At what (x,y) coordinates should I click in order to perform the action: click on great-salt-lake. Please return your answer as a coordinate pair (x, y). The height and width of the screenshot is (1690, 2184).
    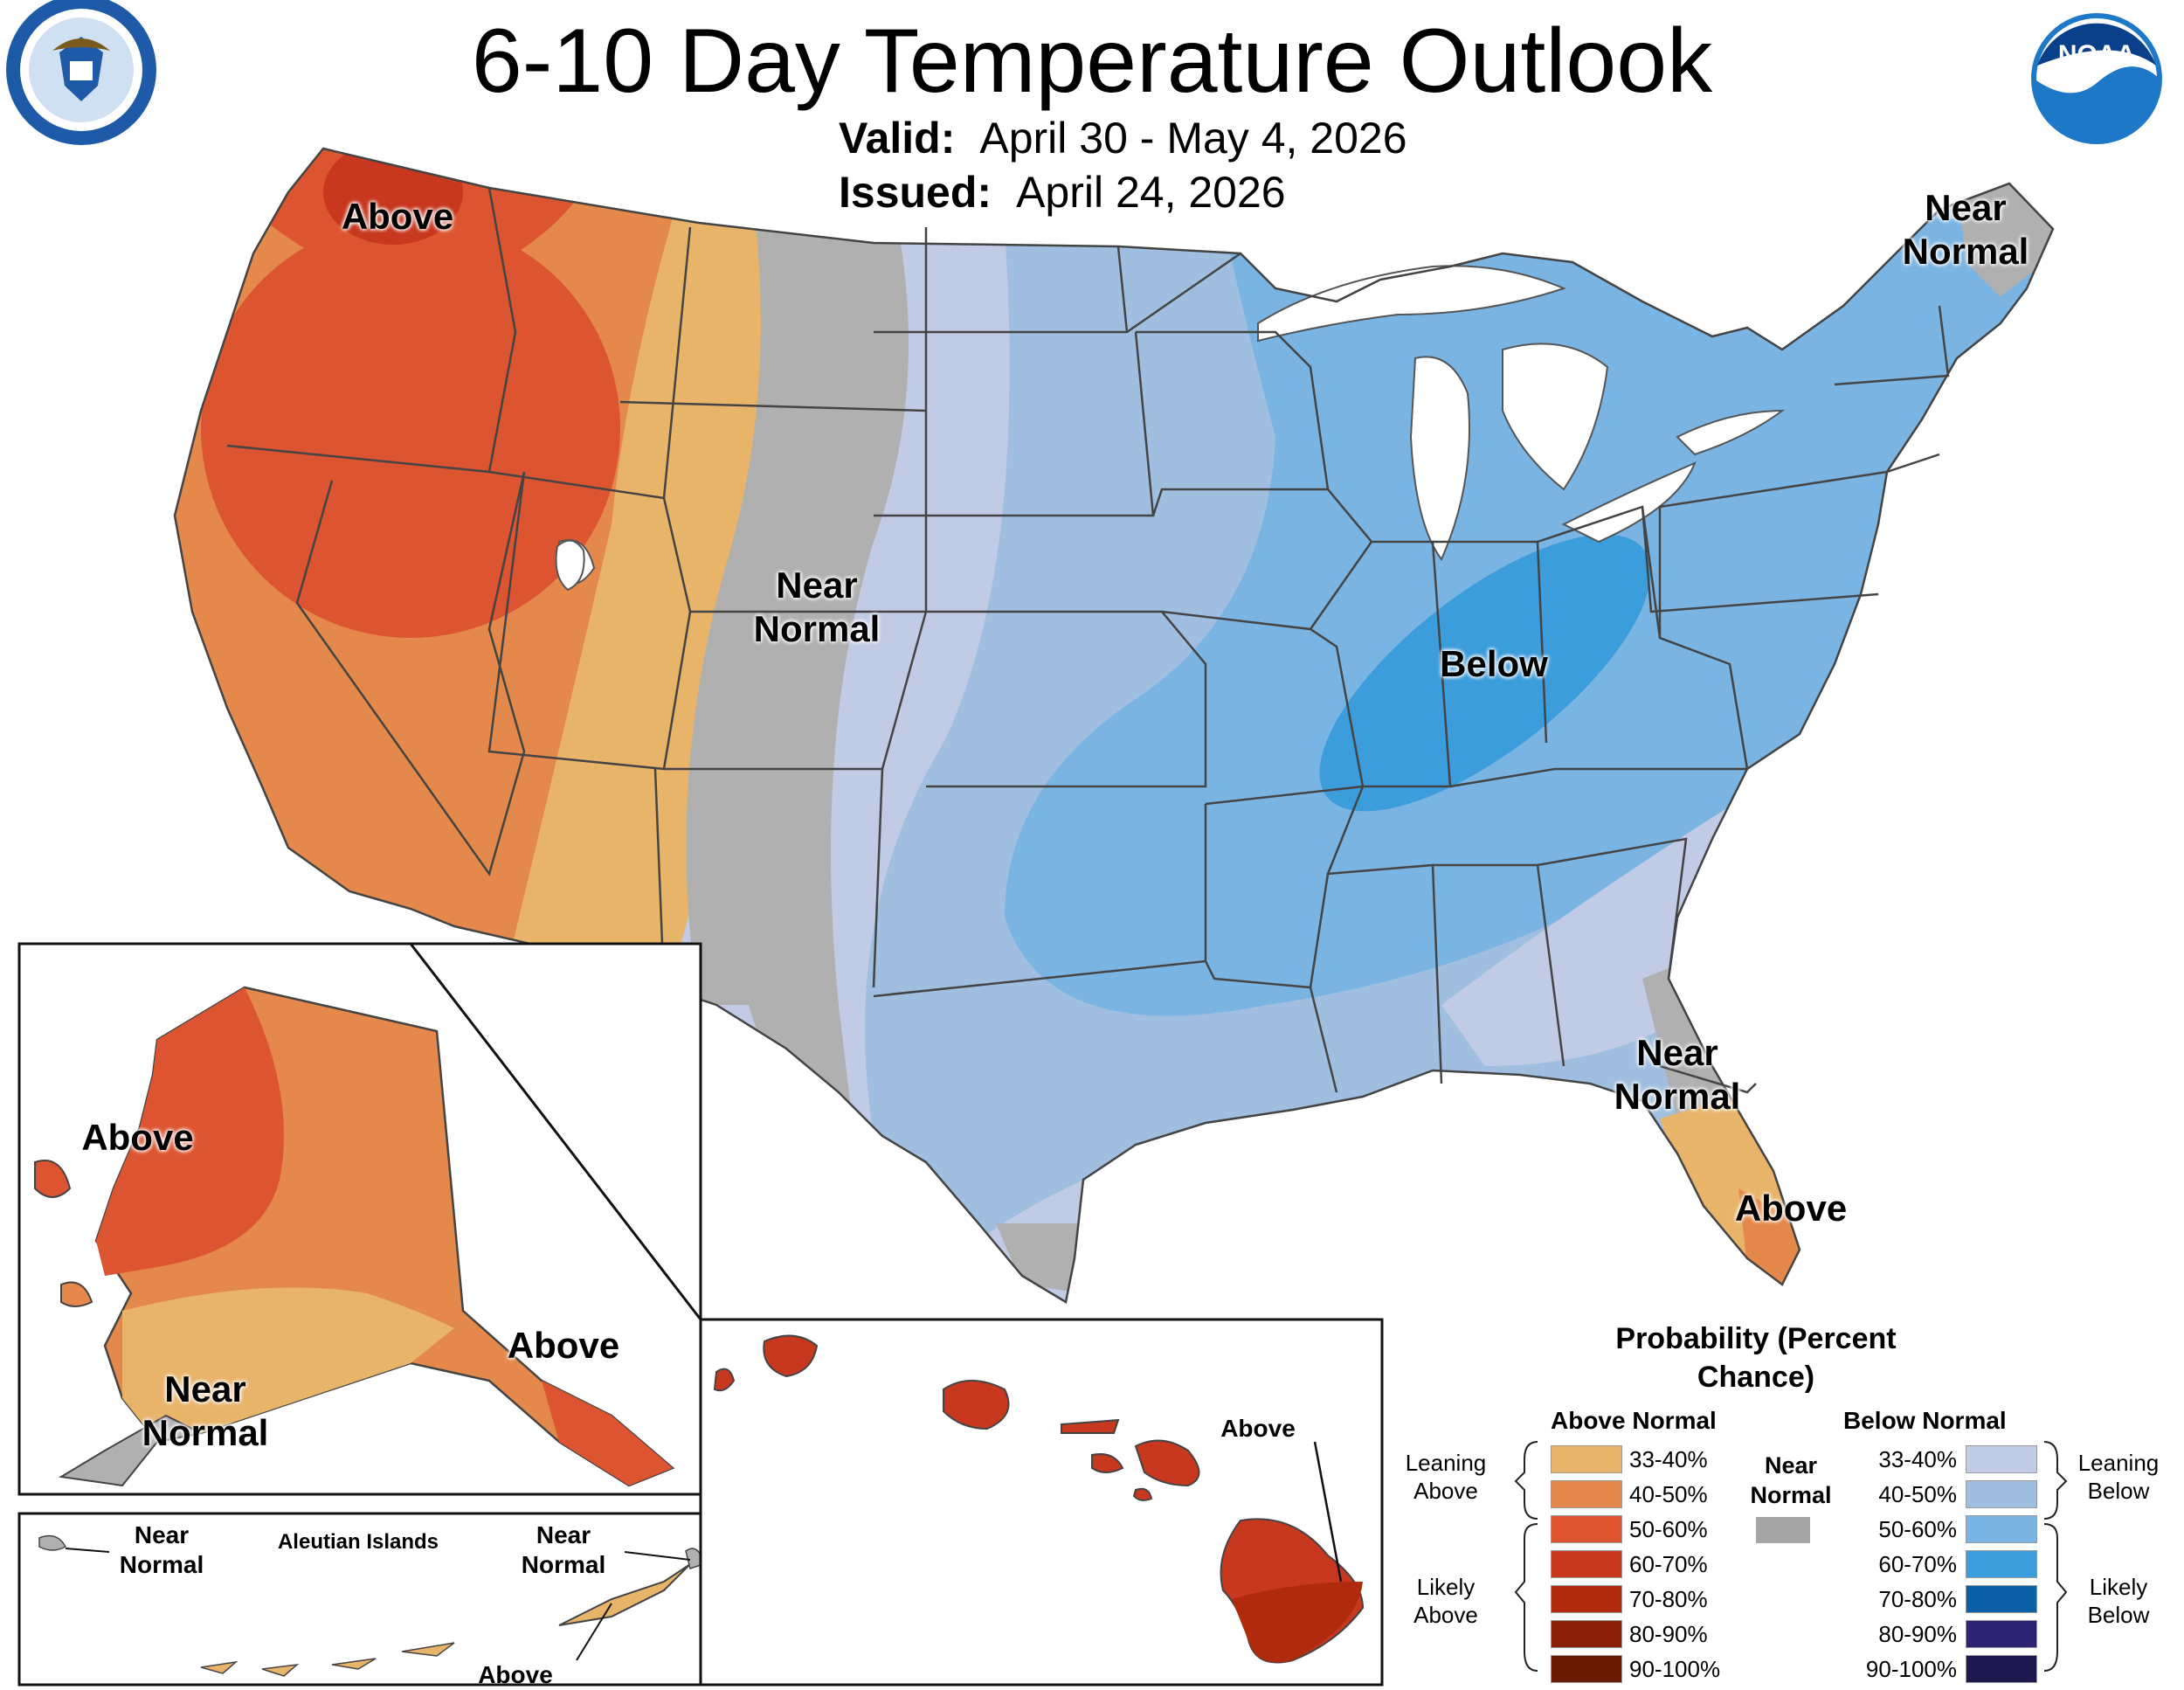
    Looking at the image, I should click on (570, 566).